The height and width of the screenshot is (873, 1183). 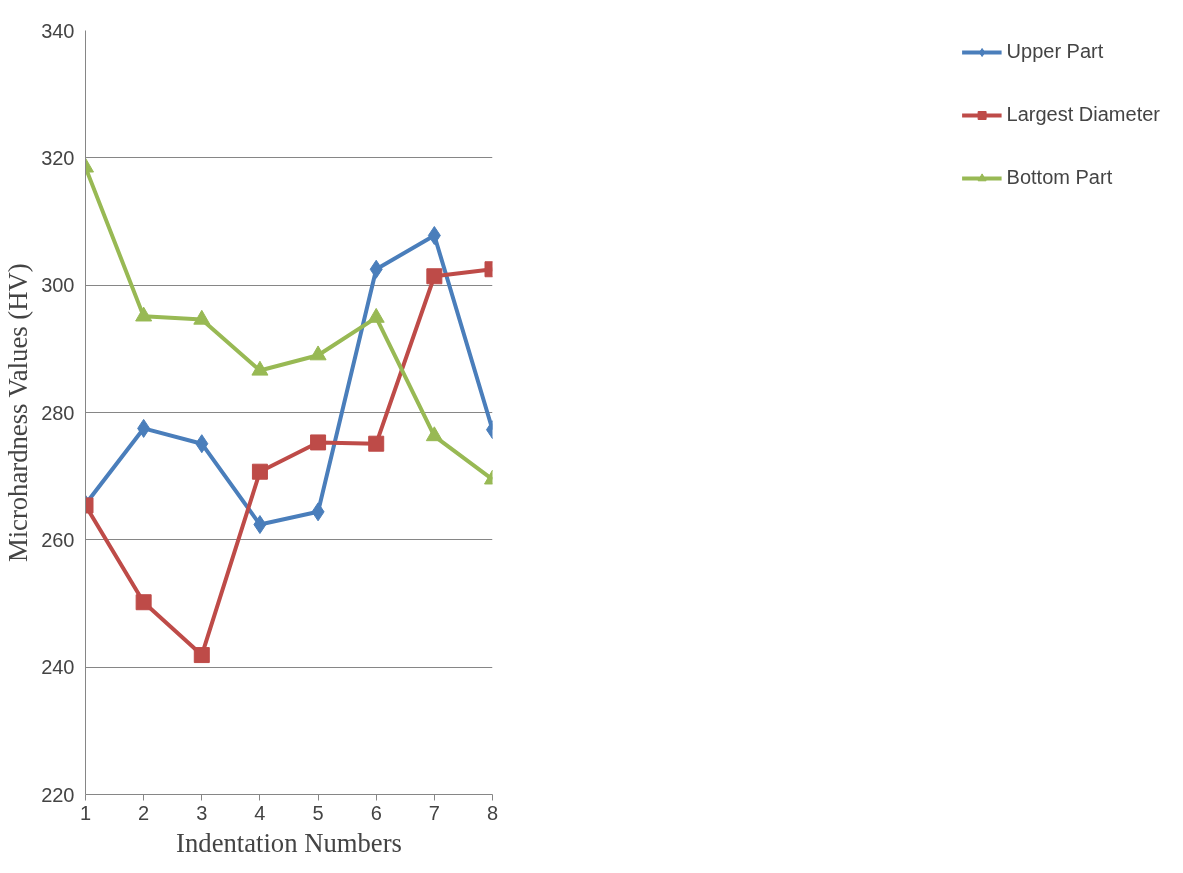 What do you see at coordinates (18, 413) in the screenshot?
I see `y-axis-title: Microhardness Values (HV)` at bounding box center [18, 413].